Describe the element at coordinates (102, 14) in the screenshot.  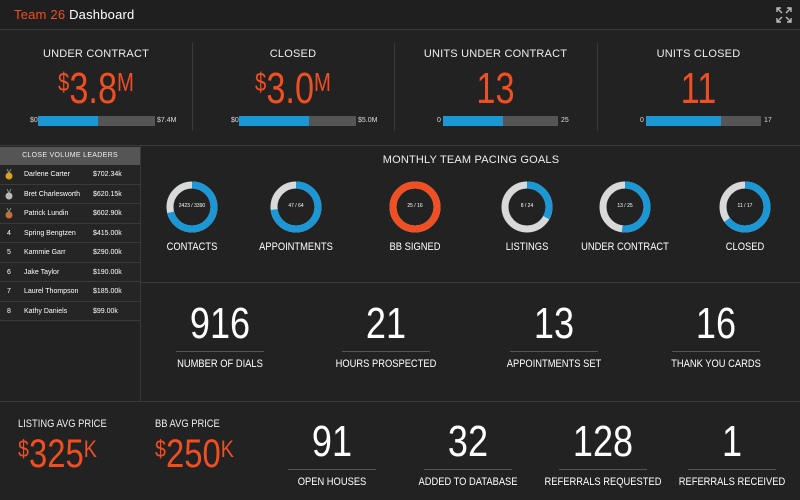
I see `dashboard-label: Dashboard` at that location.